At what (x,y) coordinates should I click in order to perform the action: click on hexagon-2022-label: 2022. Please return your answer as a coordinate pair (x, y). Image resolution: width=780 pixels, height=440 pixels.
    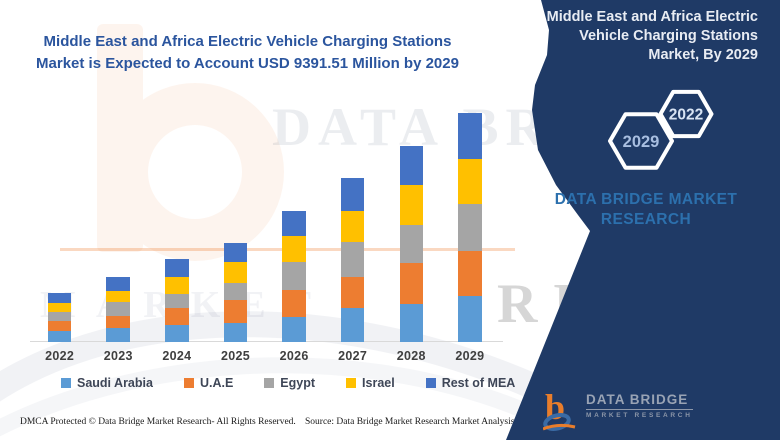
    Looking at the image, I should click on (686, 115).